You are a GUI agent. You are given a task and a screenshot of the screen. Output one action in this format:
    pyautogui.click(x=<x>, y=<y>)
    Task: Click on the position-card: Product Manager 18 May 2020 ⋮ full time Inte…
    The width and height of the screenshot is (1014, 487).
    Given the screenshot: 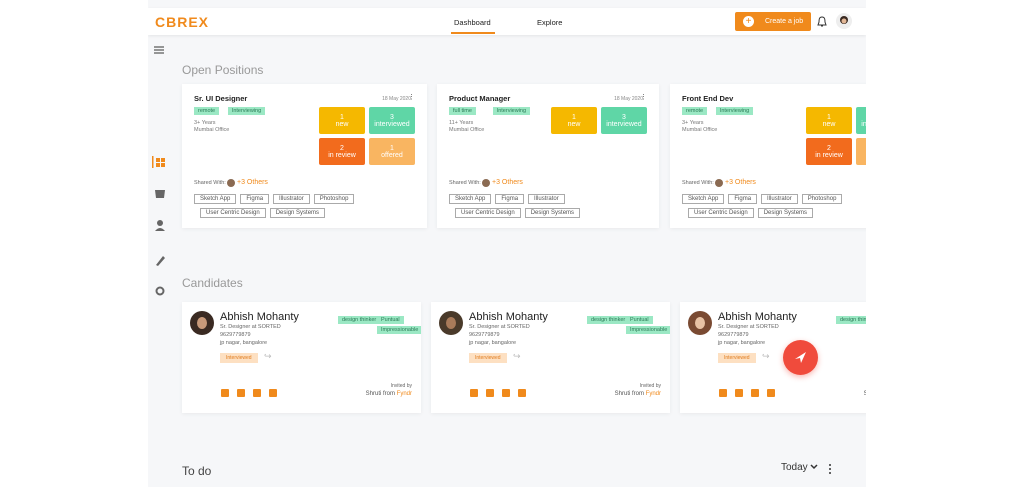 What is the action you would take?
    pyautogui.click(x=548, y=156)
    